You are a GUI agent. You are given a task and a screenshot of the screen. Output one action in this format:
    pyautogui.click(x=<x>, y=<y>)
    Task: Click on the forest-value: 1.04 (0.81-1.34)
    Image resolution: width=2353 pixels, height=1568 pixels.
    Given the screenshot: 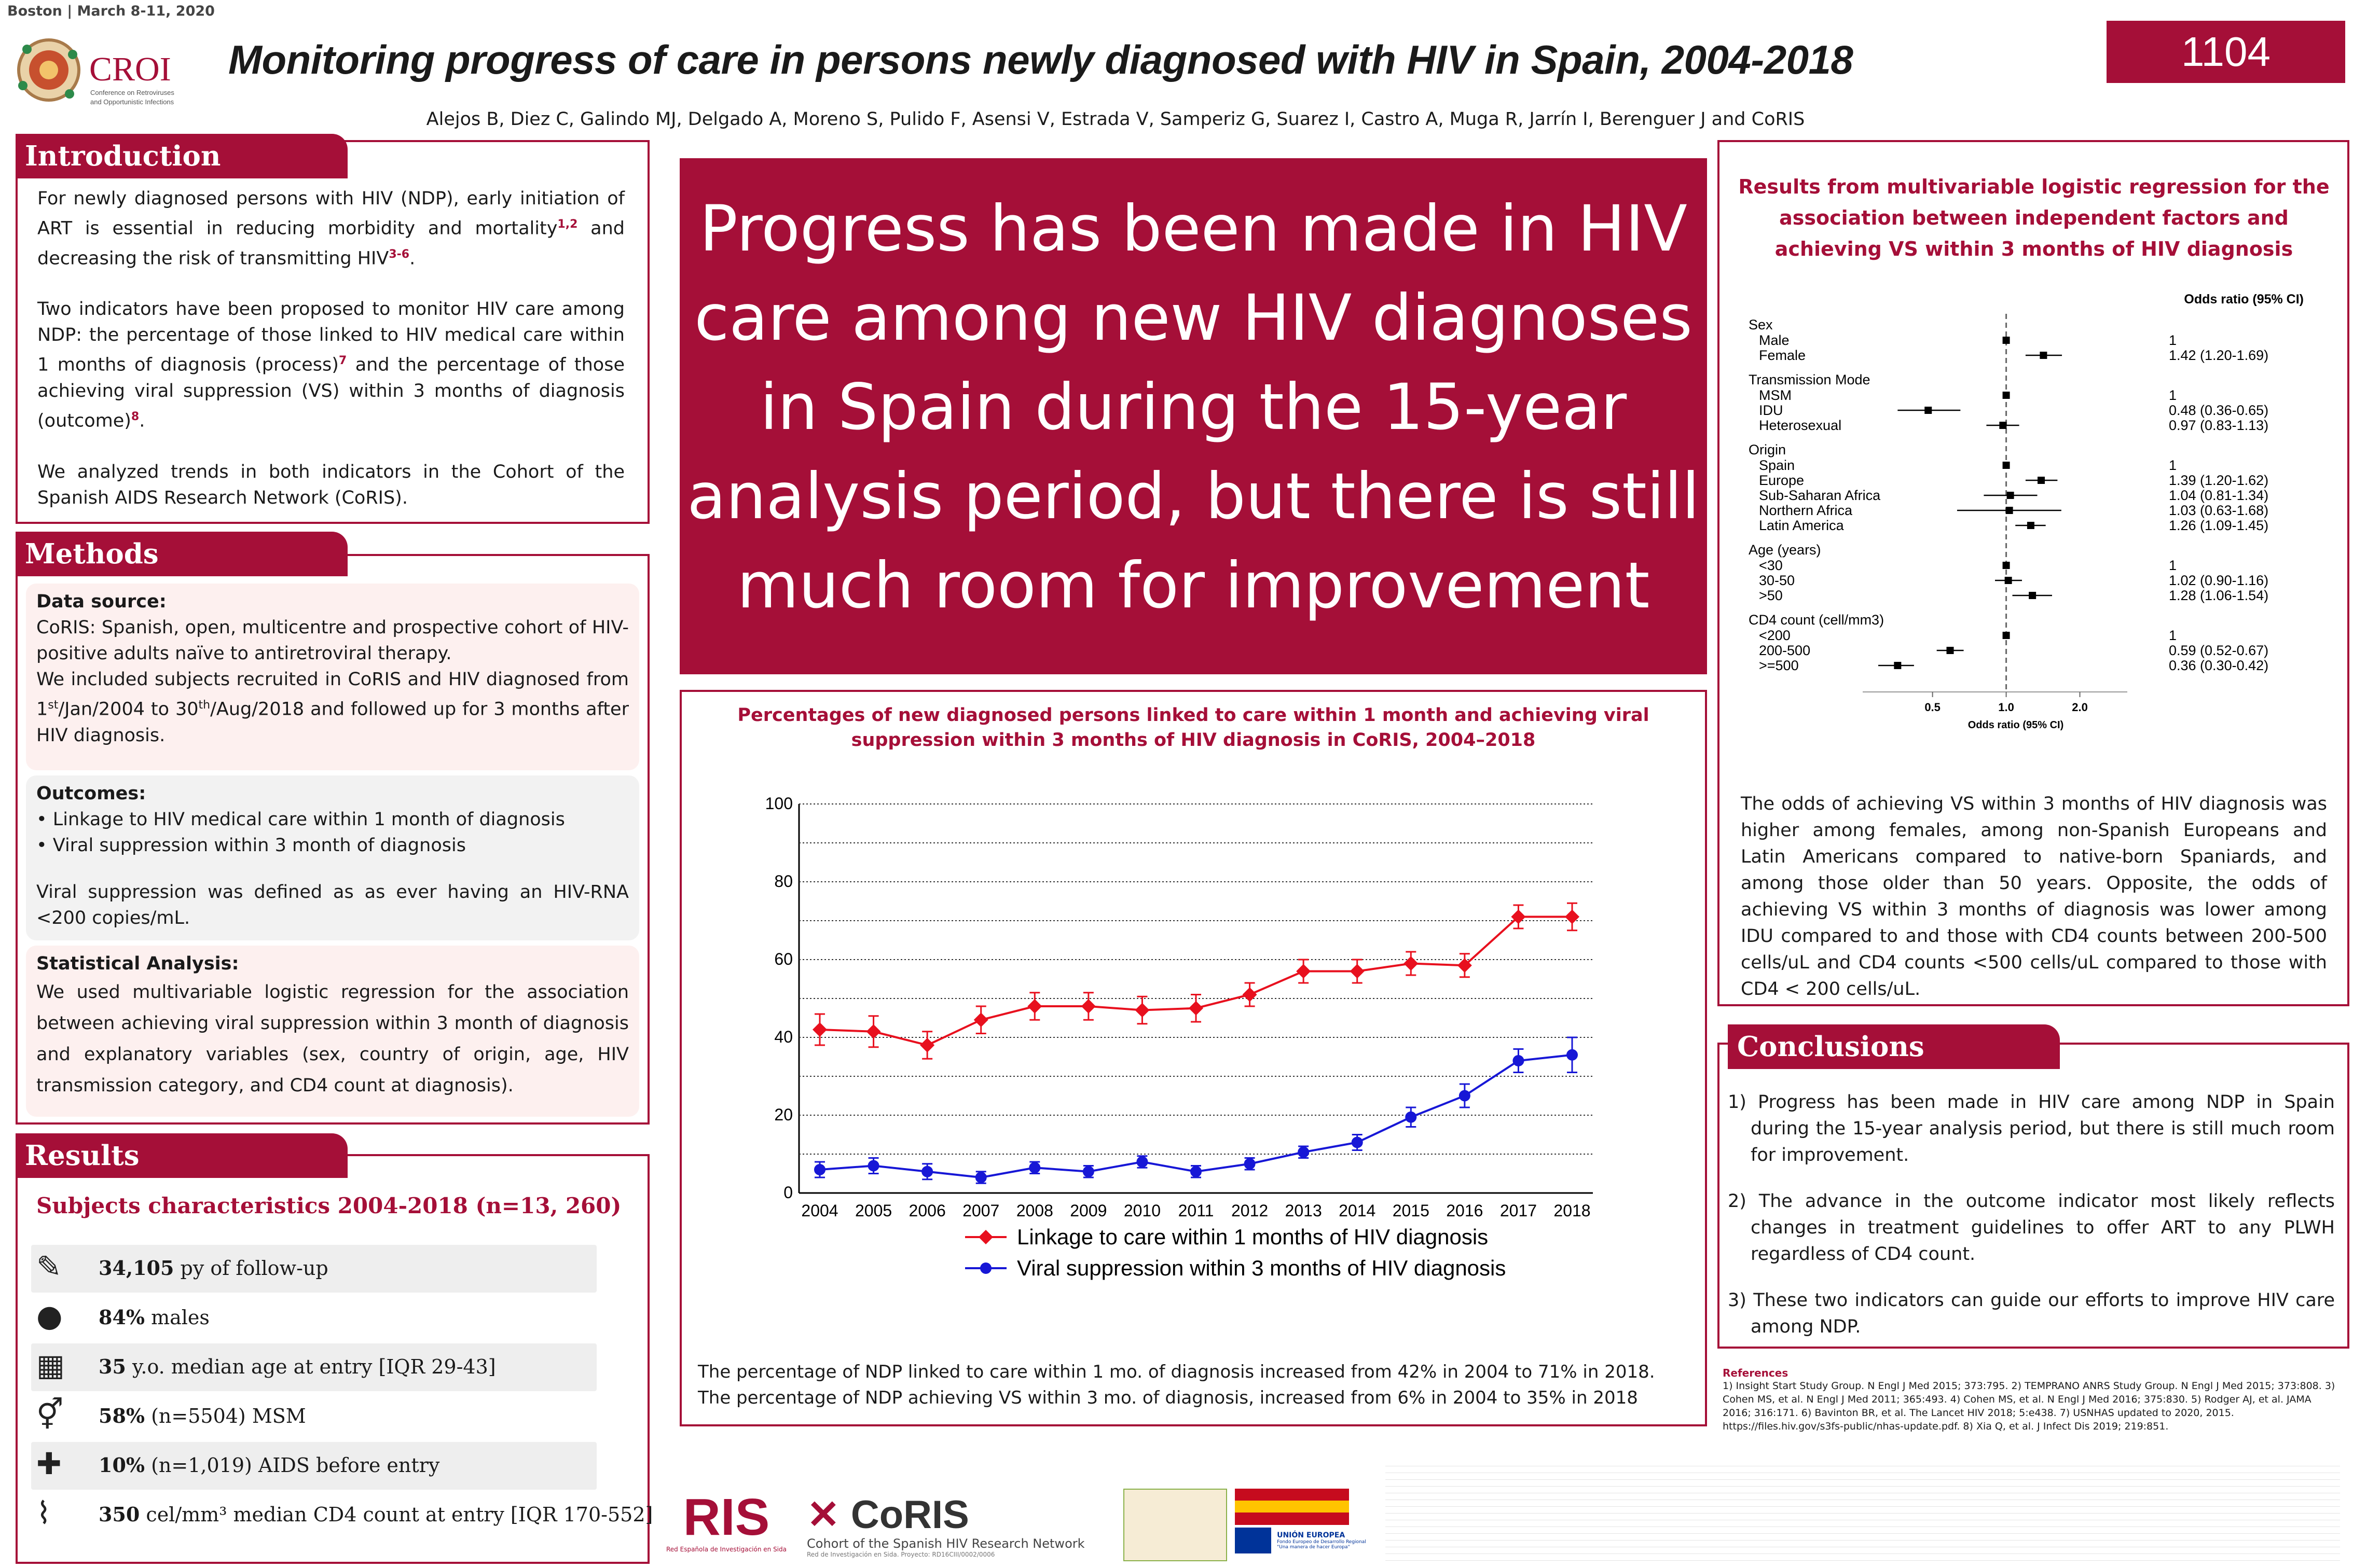 What is the action you would take?
    pyautogui.click(x=2218, y=495)
    